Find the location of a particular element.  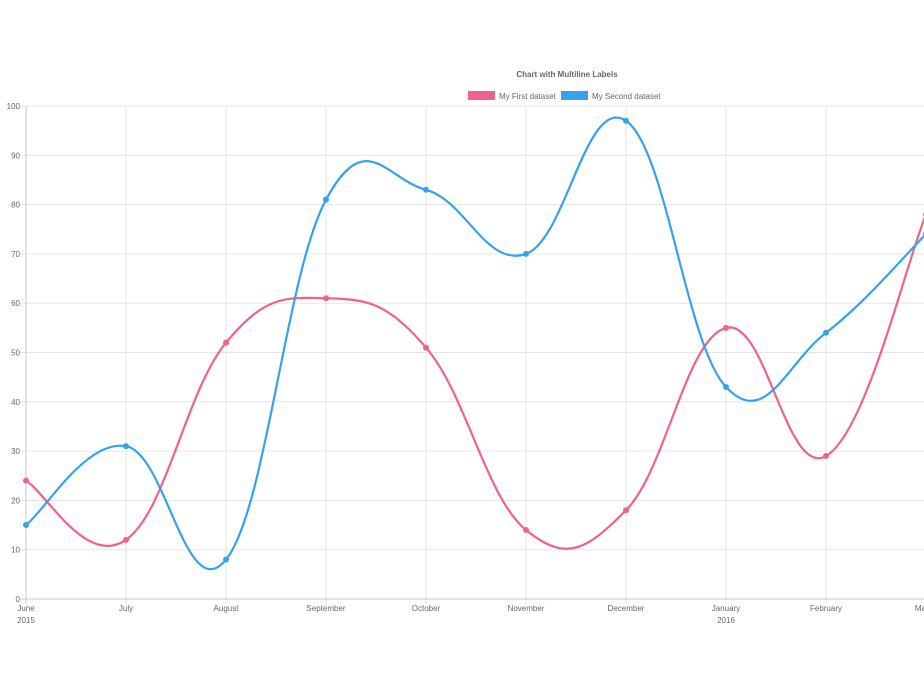

x-tick-label: December is located at coordinates (626, 608).